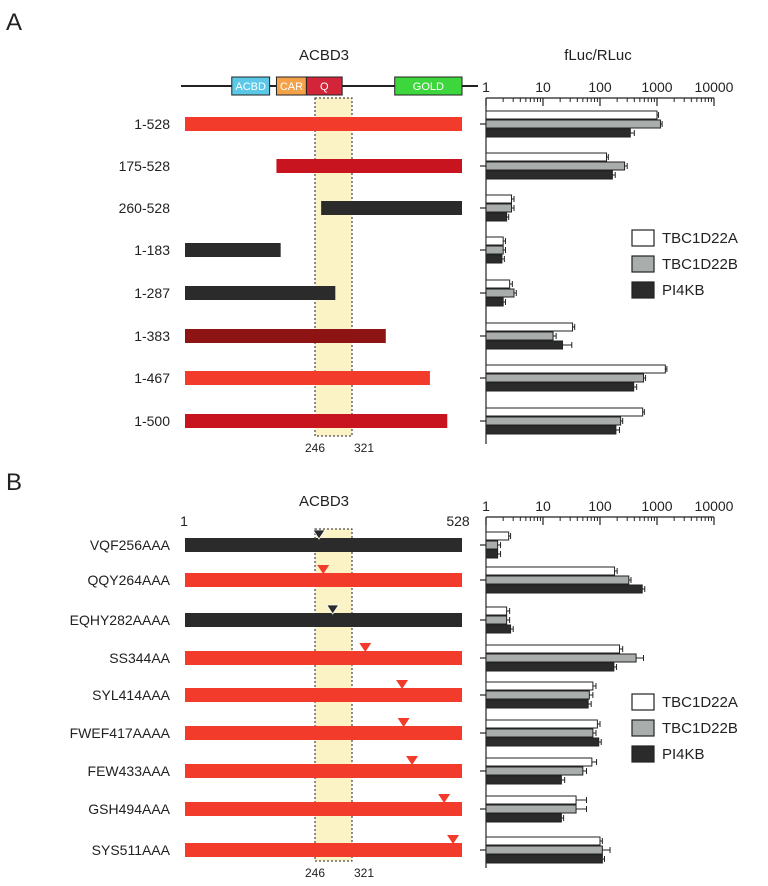 The height and width of the screenshot is (886, 768). I want to click on construct-label: 1-183, so click(152, 250).